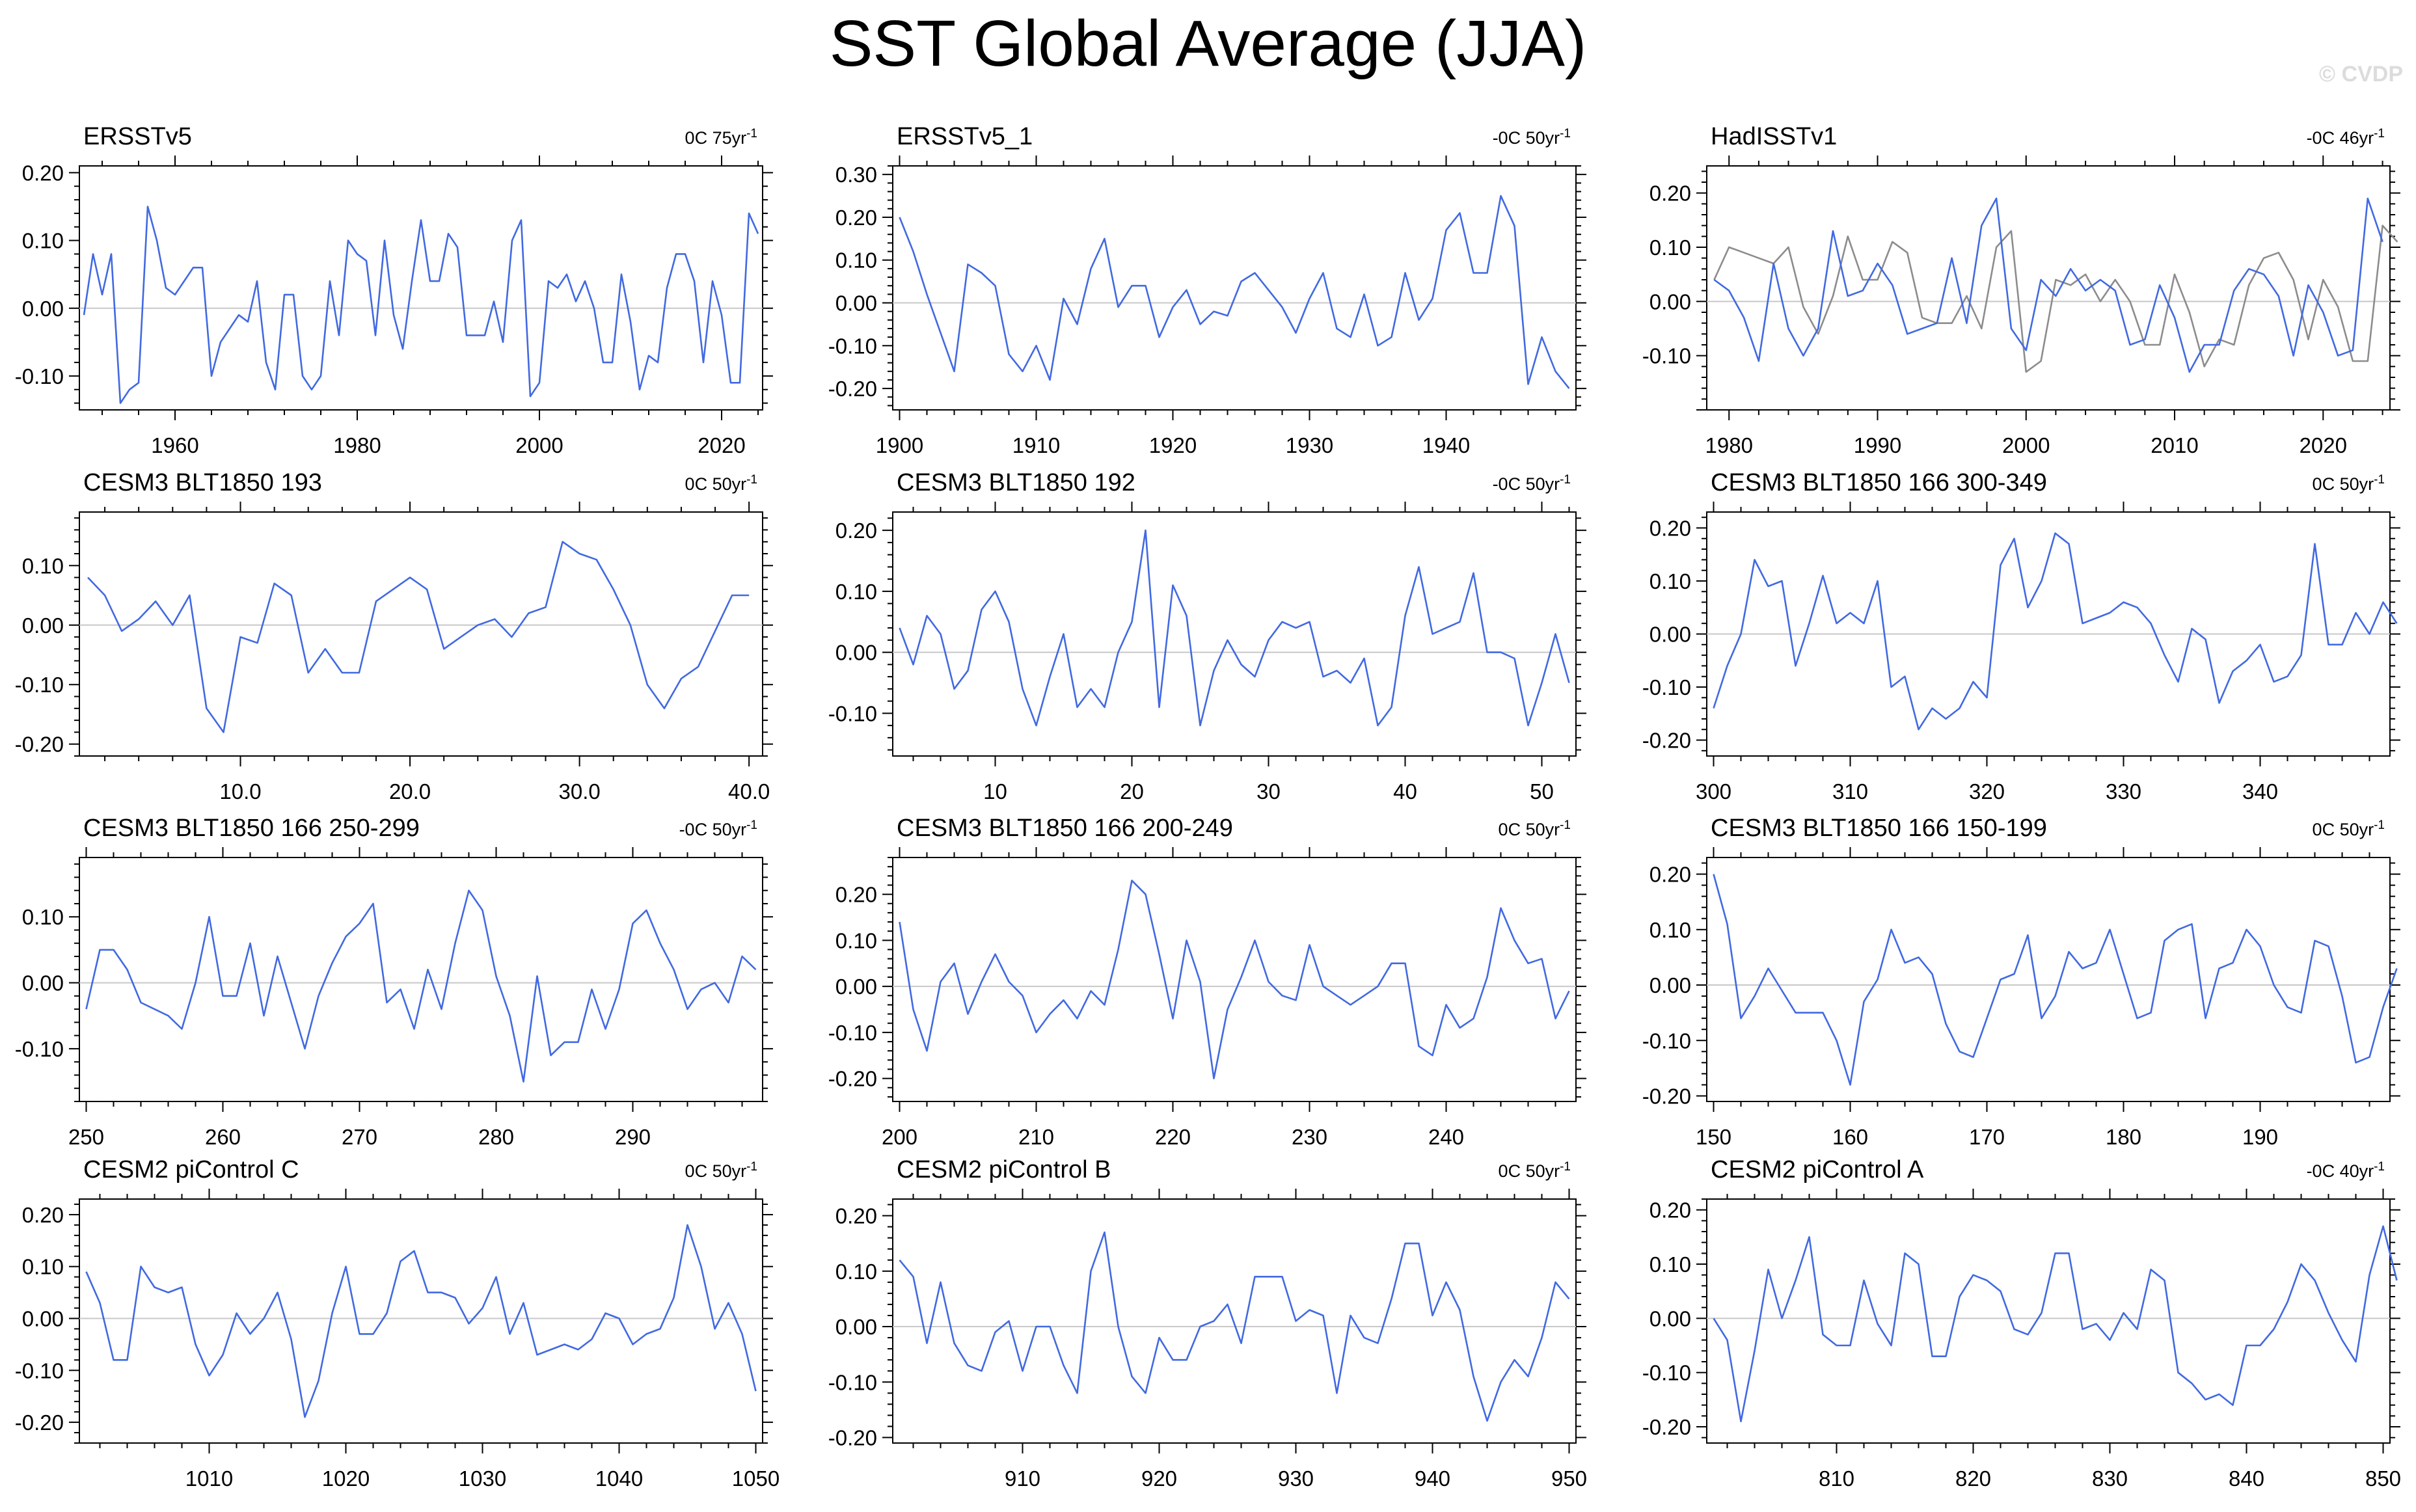 The width and height of the screenshot is (2416, 1512). I want to click on x-tick-label: 40.0, so click(749, 791).